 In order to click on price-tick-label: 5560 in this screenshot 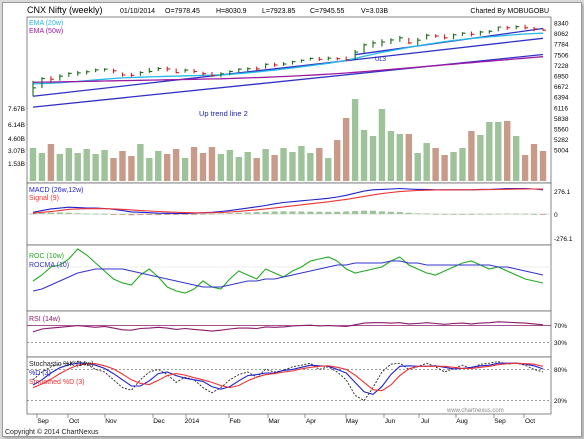, I will do `click(561, 130)`.